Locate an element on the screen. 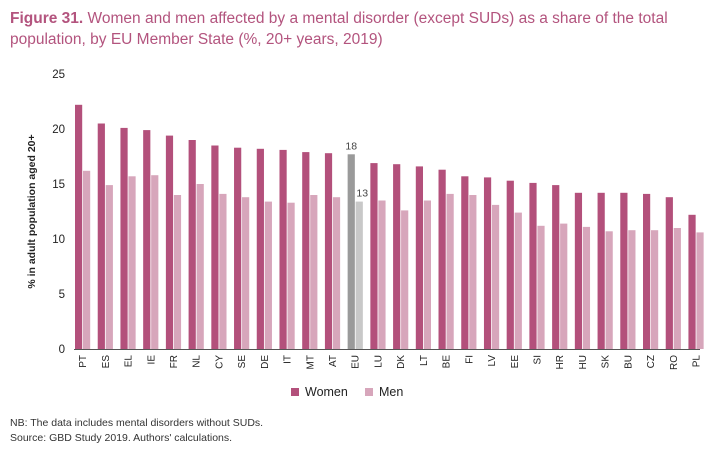  x-tick-label: BE is located at coordinates (447, 362).